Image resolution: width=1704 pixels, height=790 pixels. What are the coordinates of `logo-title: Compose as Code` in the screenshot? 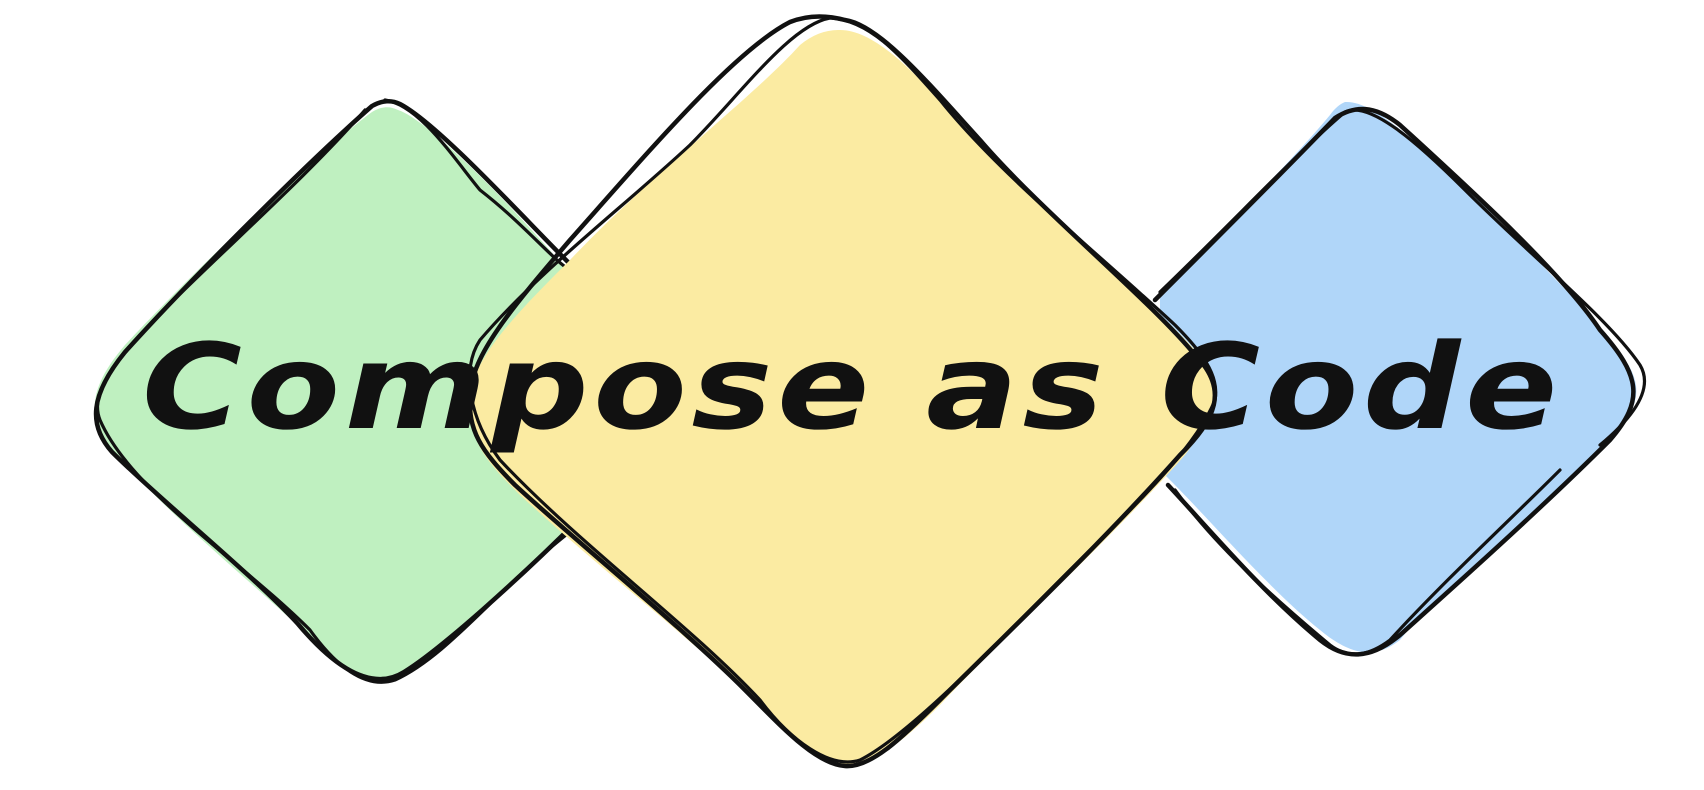 It's located at (852, 387).